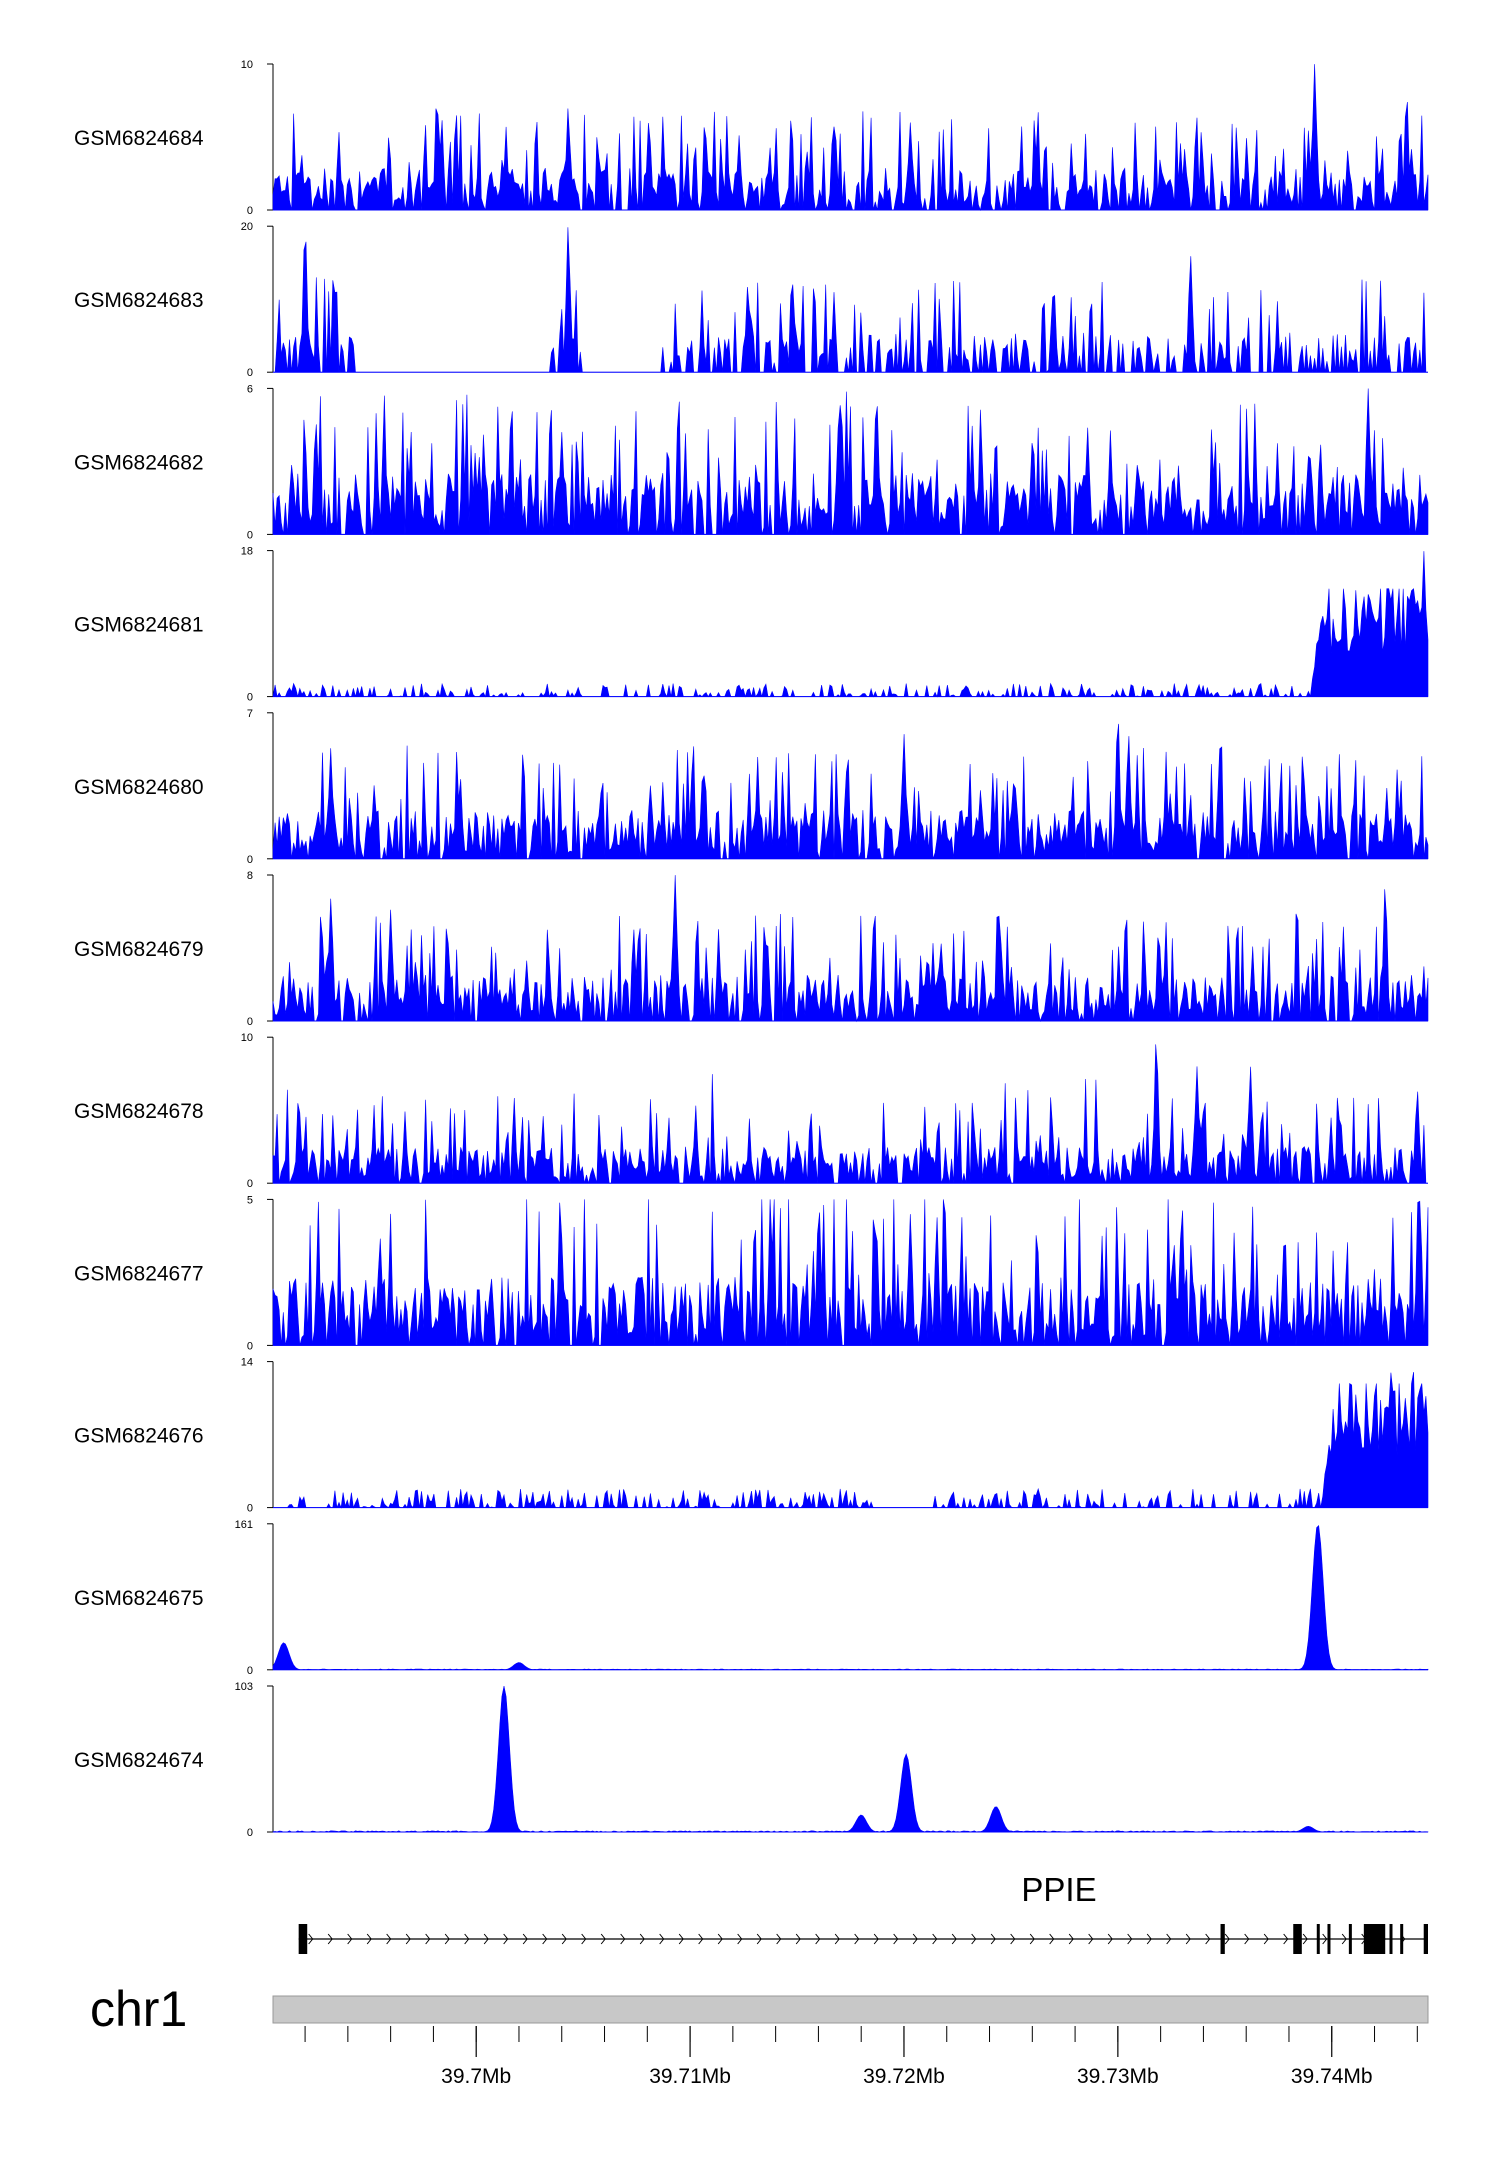  I want to click on track-label: GSM6824683, so click(139, 300).